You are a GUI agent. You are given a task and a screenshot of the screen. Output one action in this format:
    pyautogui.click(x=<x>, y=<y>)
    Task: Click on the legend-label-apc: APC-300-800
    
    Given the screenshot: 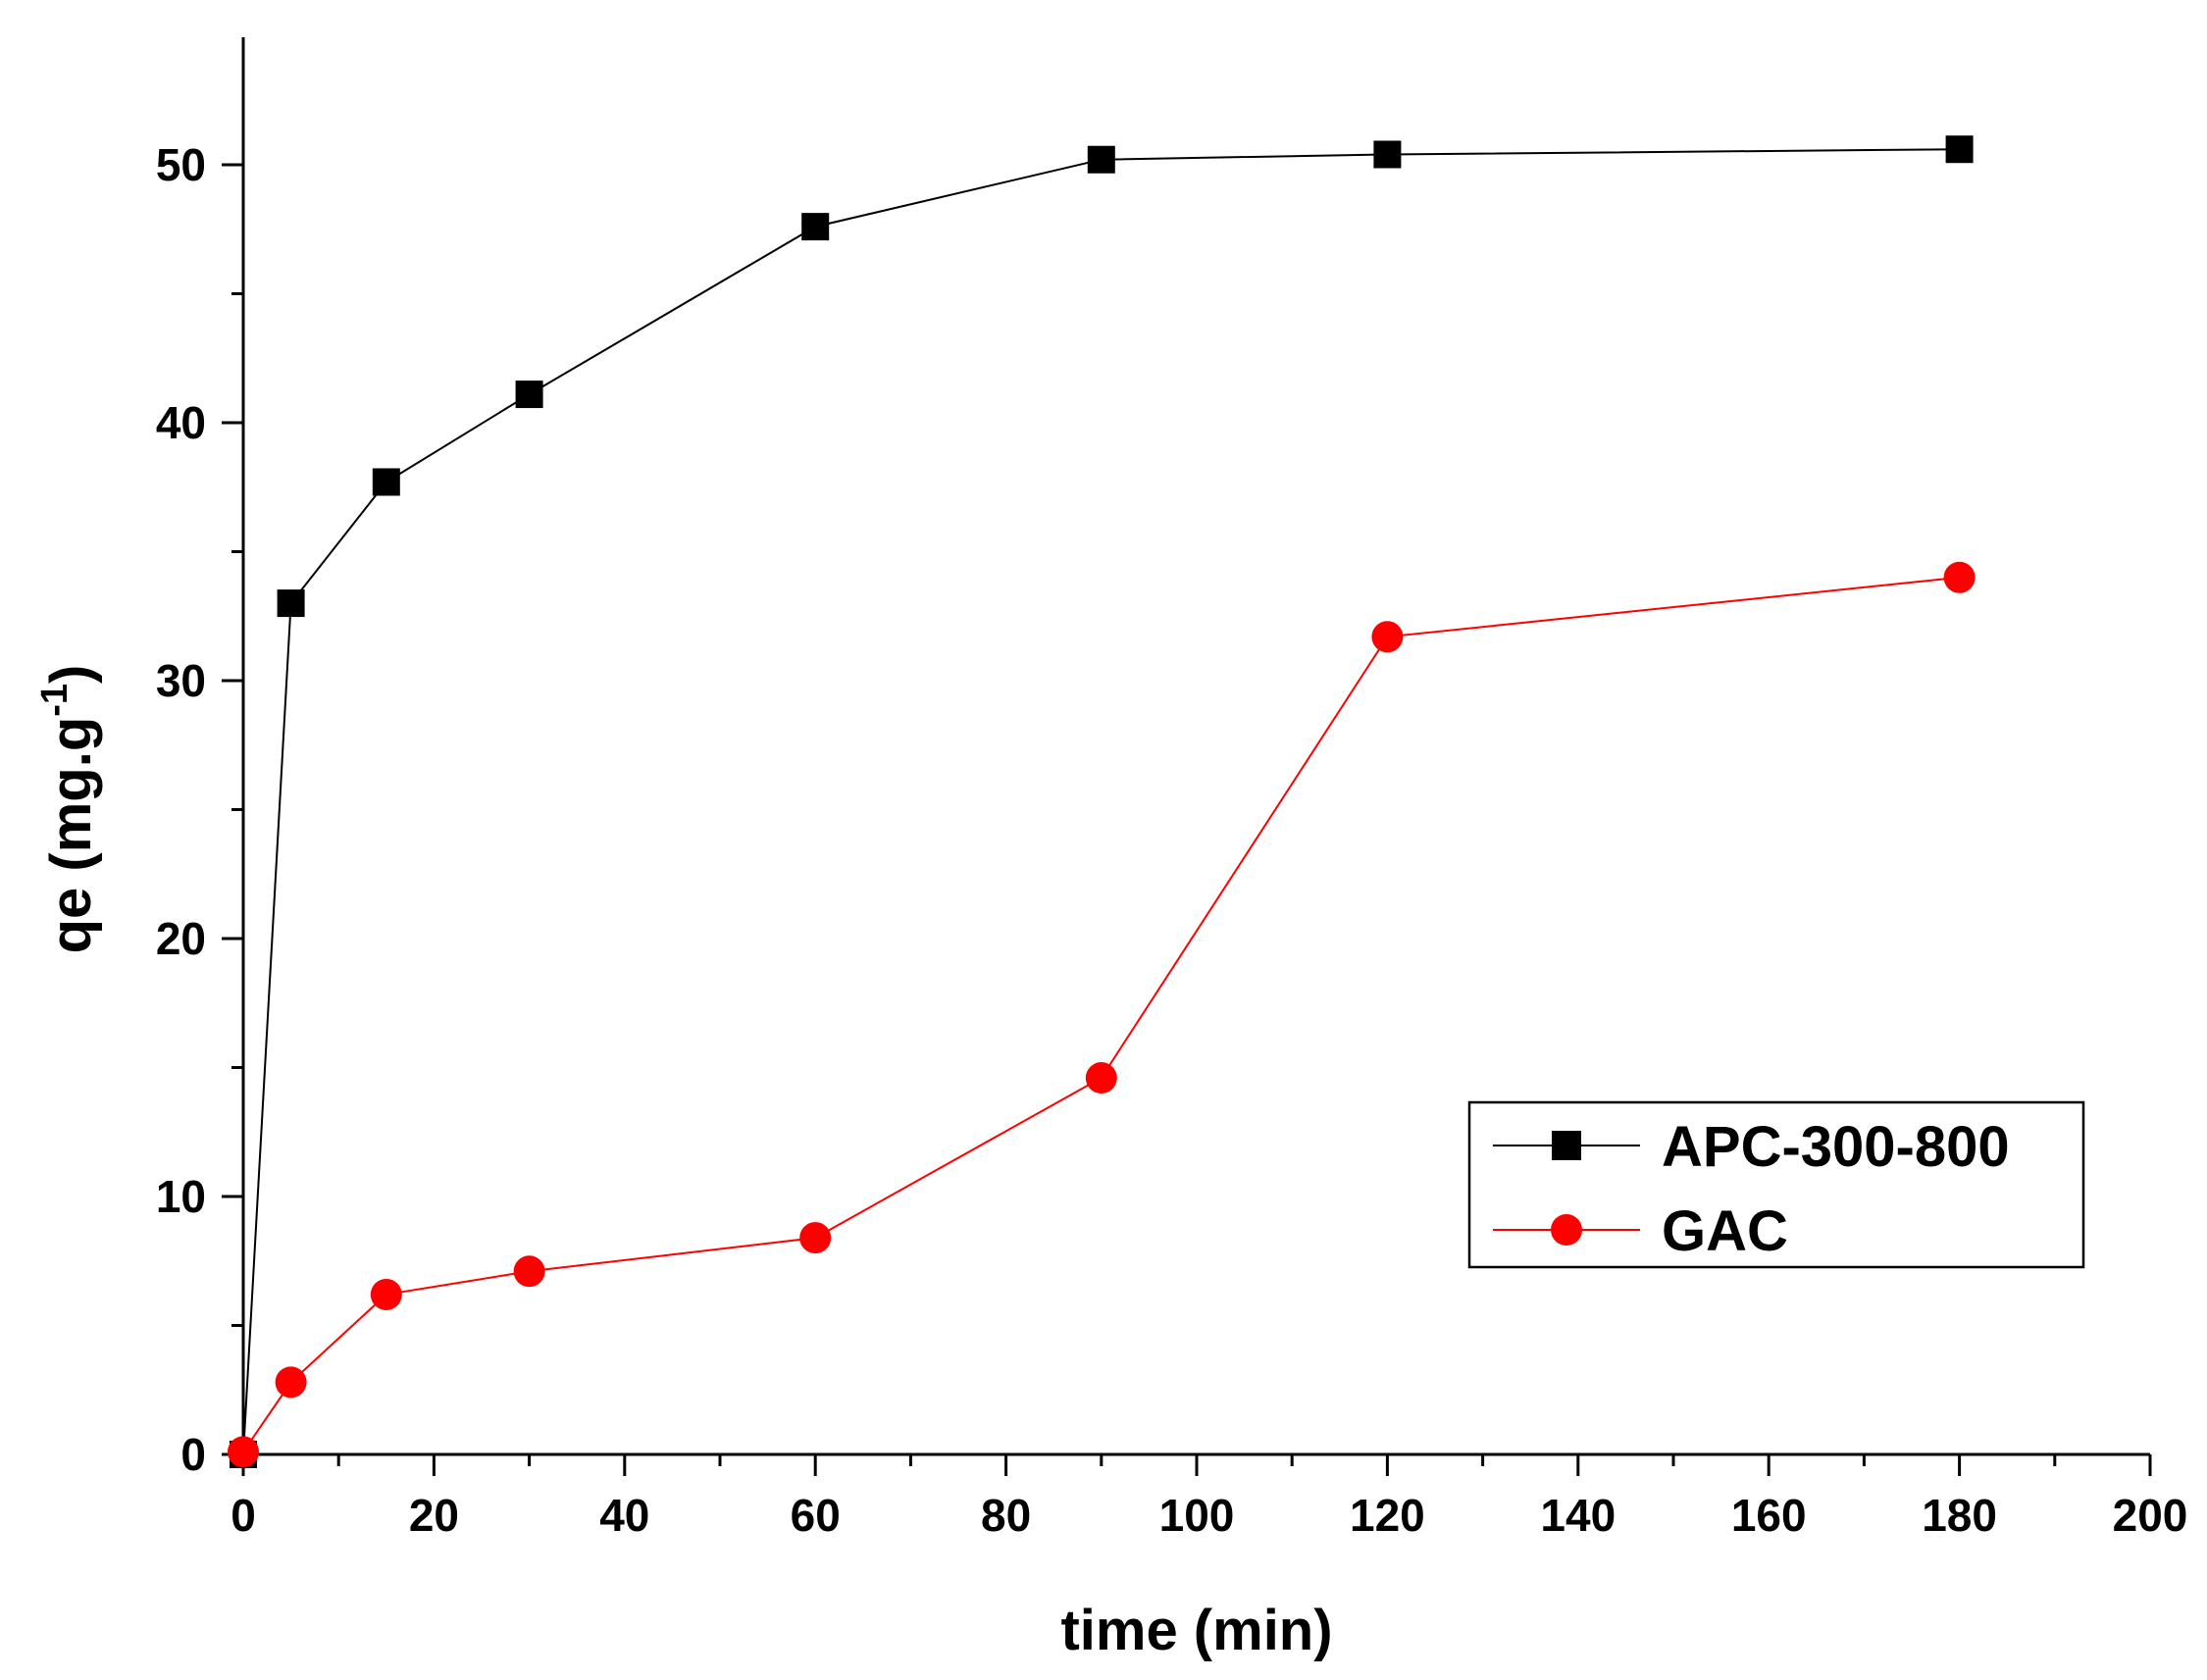 What is the action you would take?
    pyautogui.click(x=1836, y=1147)
    